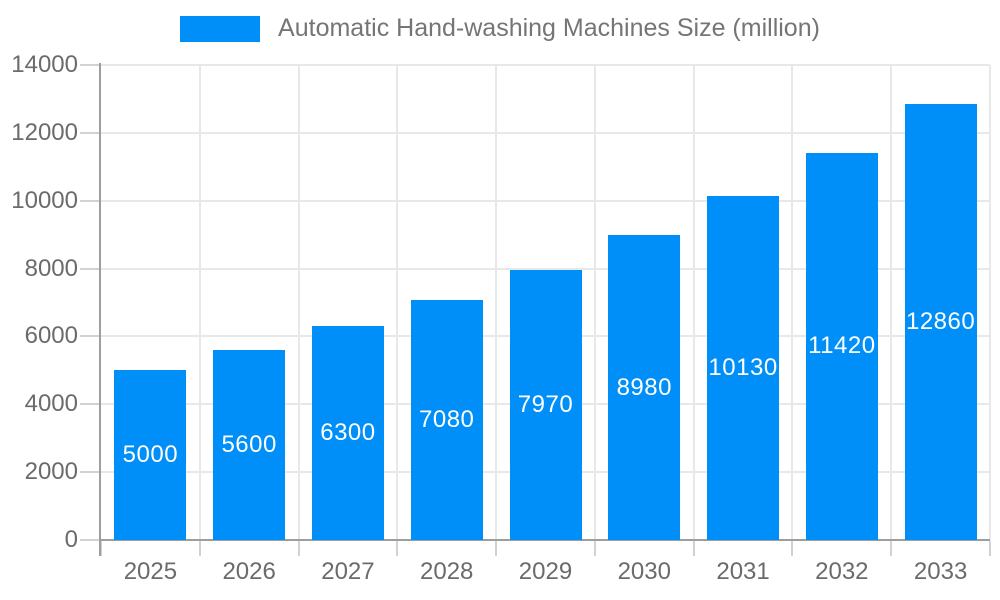  Describe the element at coordinates (644, 571) in the screenshot. I see `x-axis-label: 2030` at that location.